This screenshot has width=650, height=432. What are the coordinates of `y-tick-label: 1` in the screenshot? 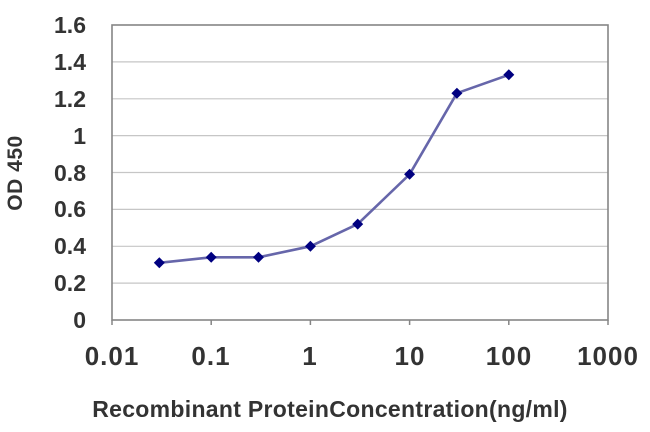 It's located at (79, 136).